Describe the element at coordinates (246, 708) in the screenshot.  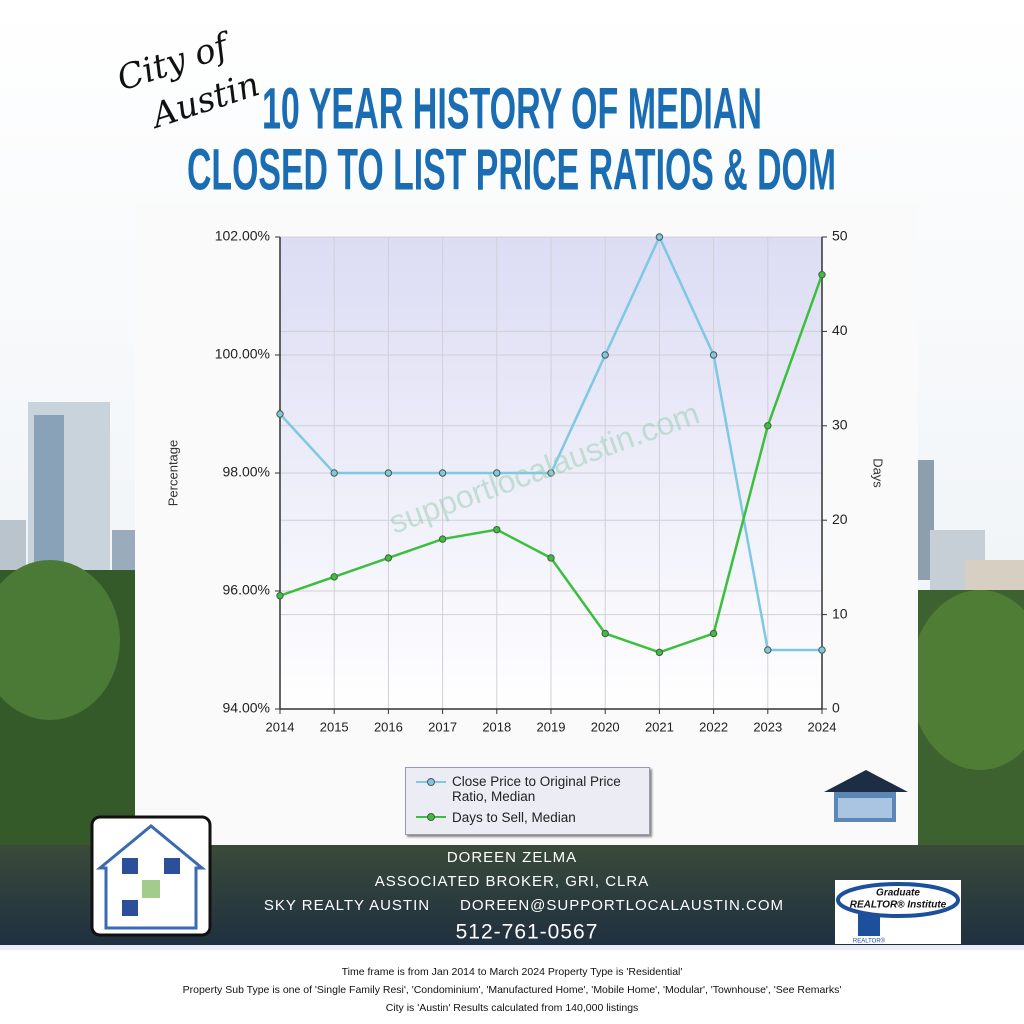
I see `y-tick-label: 94.00%` at that location.